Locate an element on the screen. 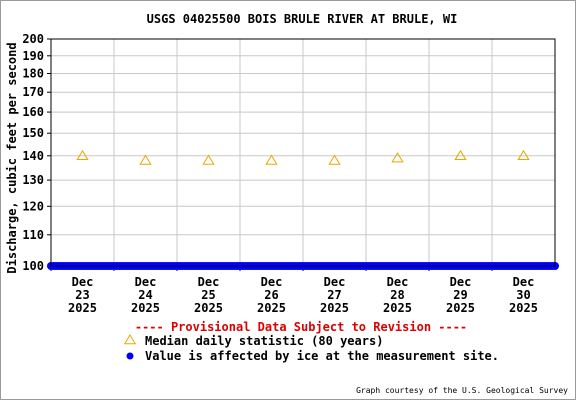 The height and width of the screenshot is (400, 576). x-tick-label: 28 is located at coordinates (397, 295).